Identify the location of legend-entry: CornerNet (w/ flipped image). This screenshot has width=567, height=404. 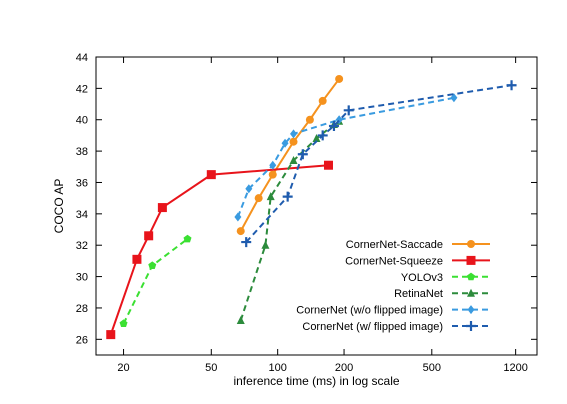
(396, 327).